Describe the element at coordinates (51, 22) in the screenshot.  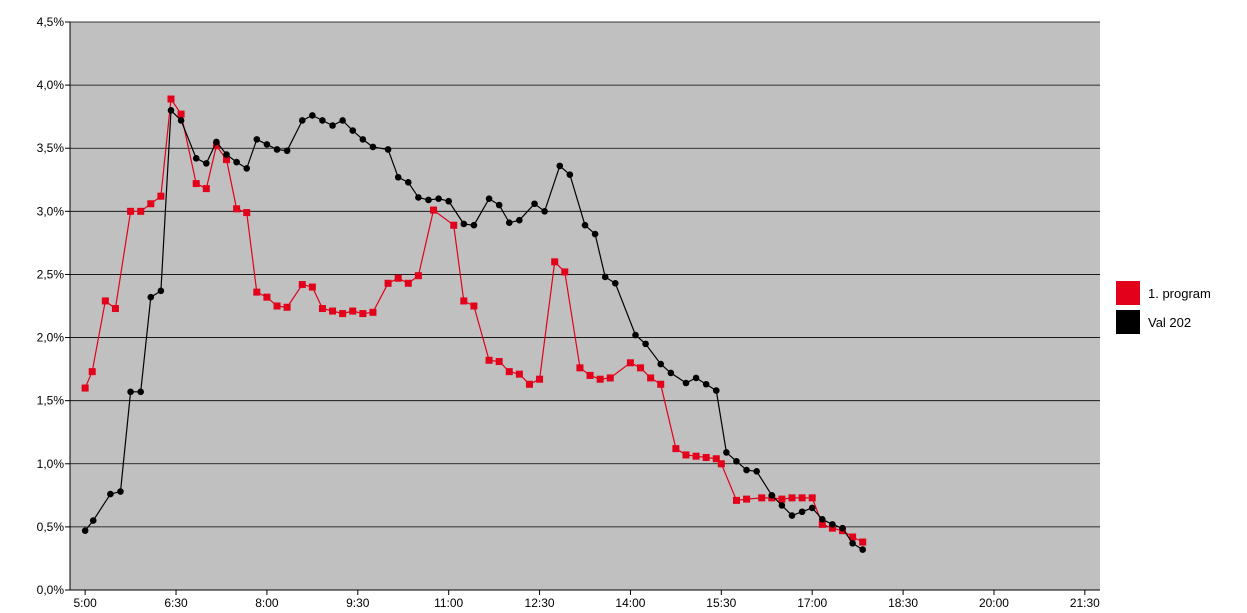
I see `y-tick-label: 4,5%` at that location.